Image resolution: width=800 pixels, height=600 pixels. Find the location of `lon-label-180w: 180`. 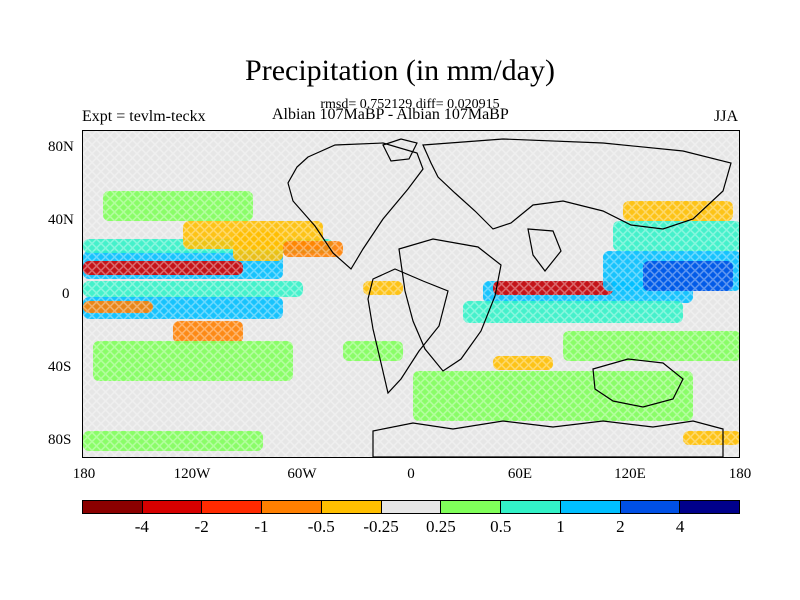

lon-label-180w: 180 is located at coordinates (84, 474).